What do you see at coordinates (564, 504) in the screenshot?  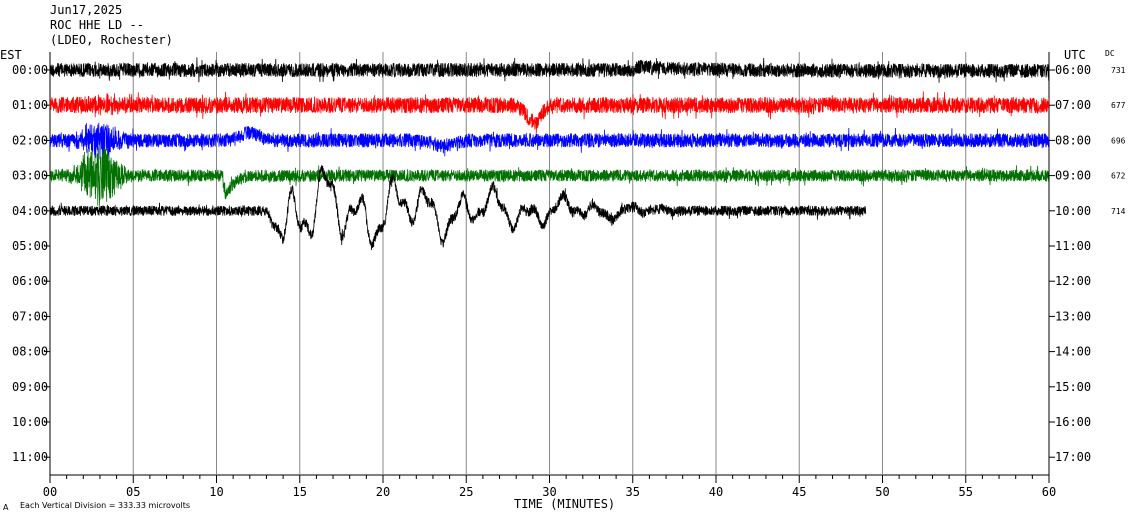 I see `x-axis-label: TIME (MINUTES)` at bounding box center [564, 504].